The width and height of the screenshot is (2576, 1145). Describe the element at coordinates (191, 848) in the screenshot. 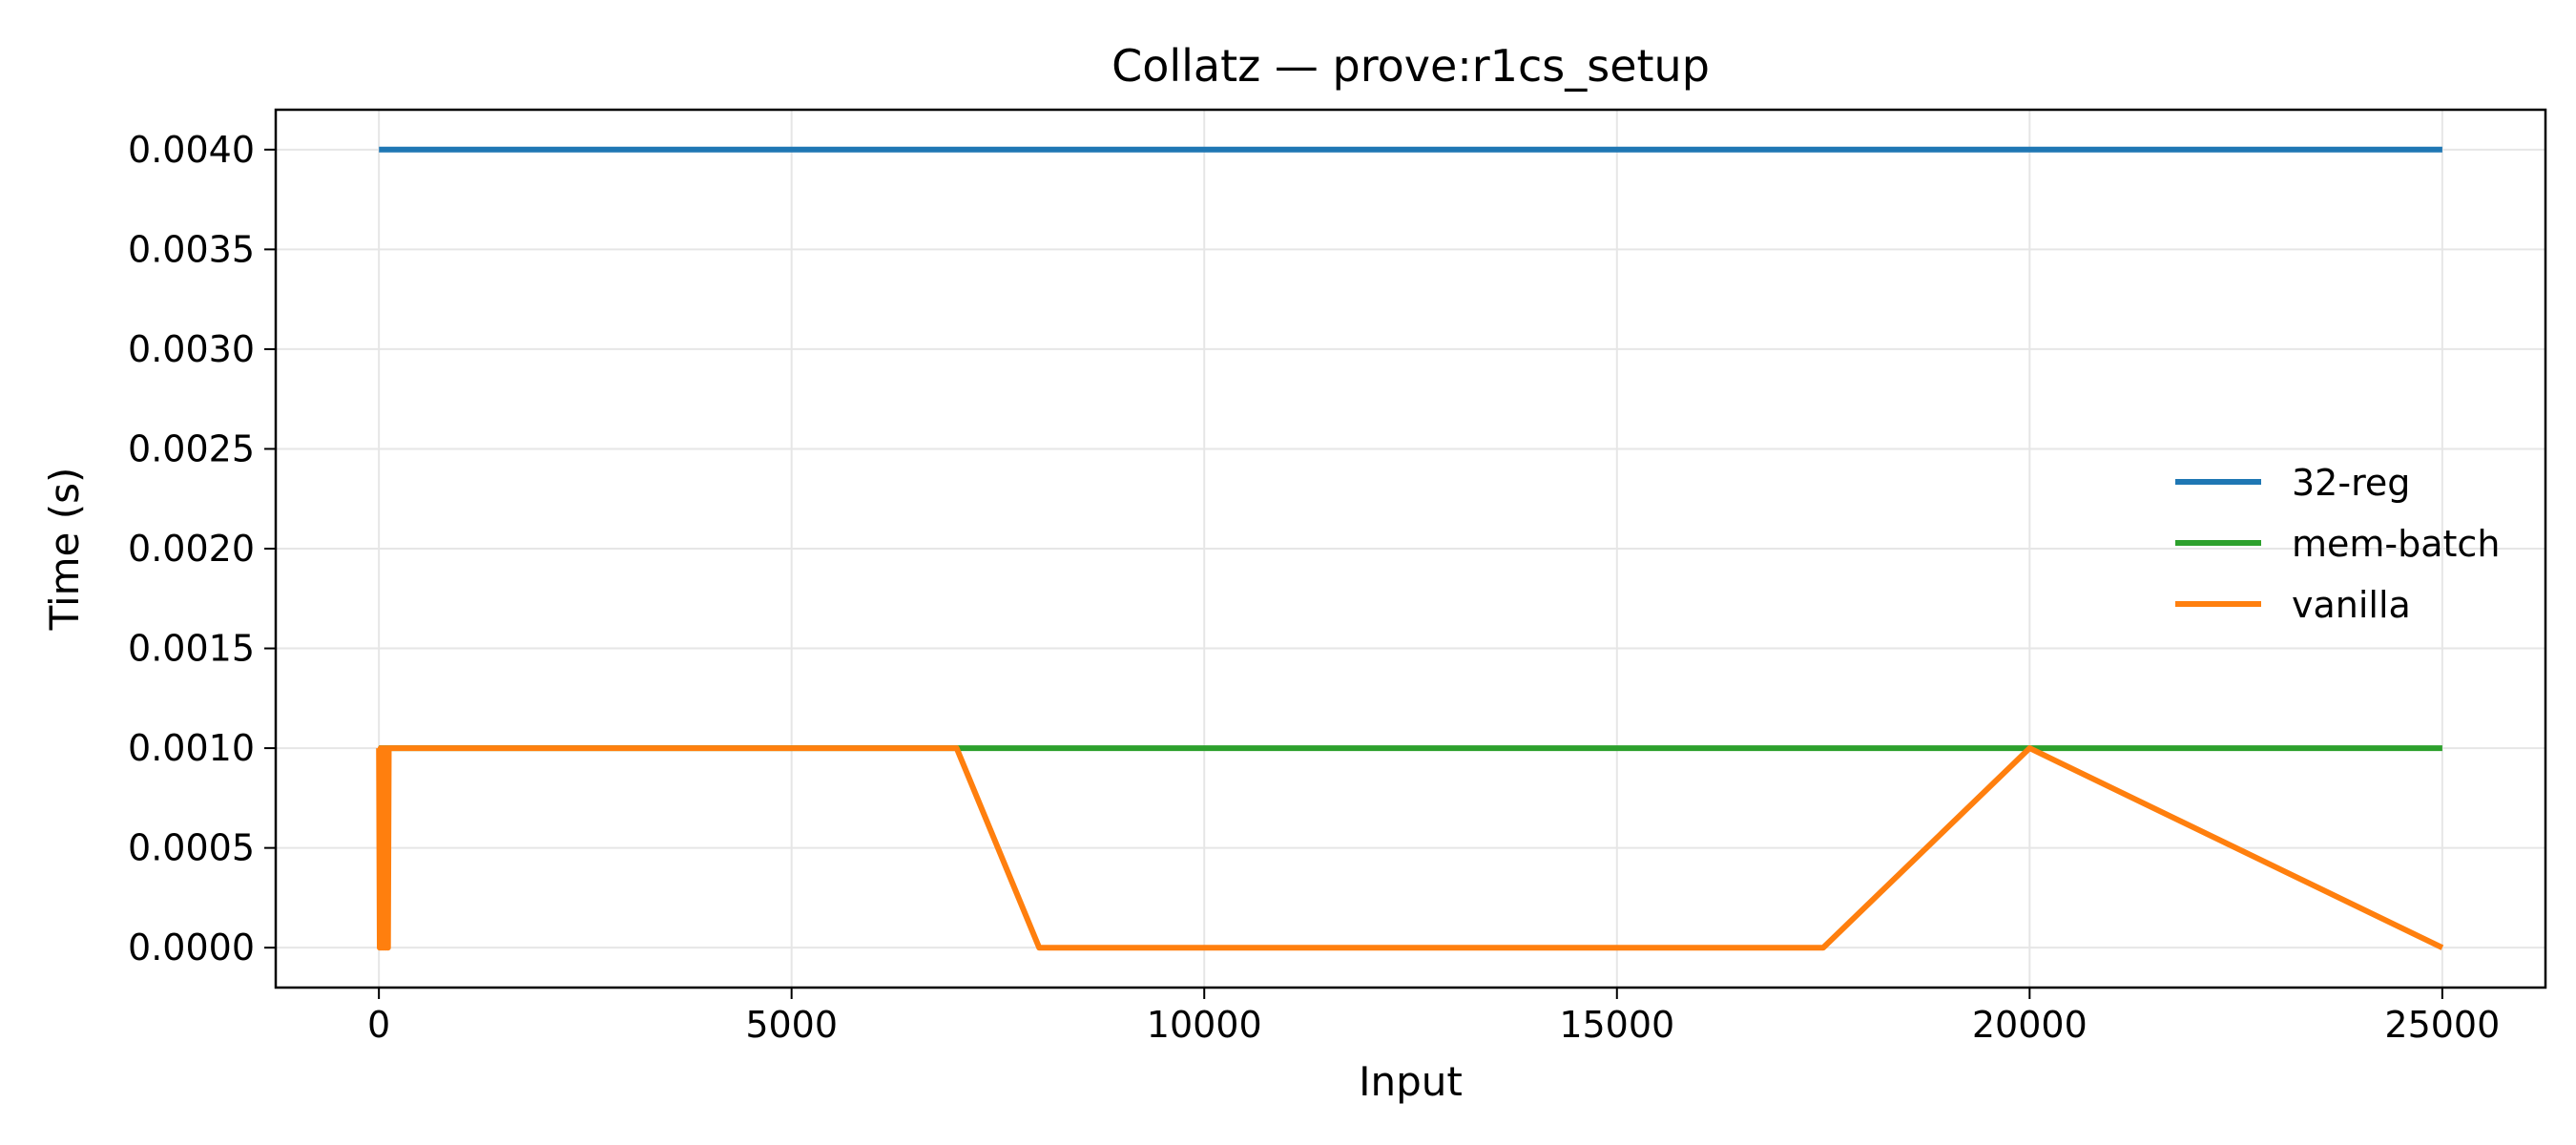

I see `y-tick-label: 0.0005` at that location.